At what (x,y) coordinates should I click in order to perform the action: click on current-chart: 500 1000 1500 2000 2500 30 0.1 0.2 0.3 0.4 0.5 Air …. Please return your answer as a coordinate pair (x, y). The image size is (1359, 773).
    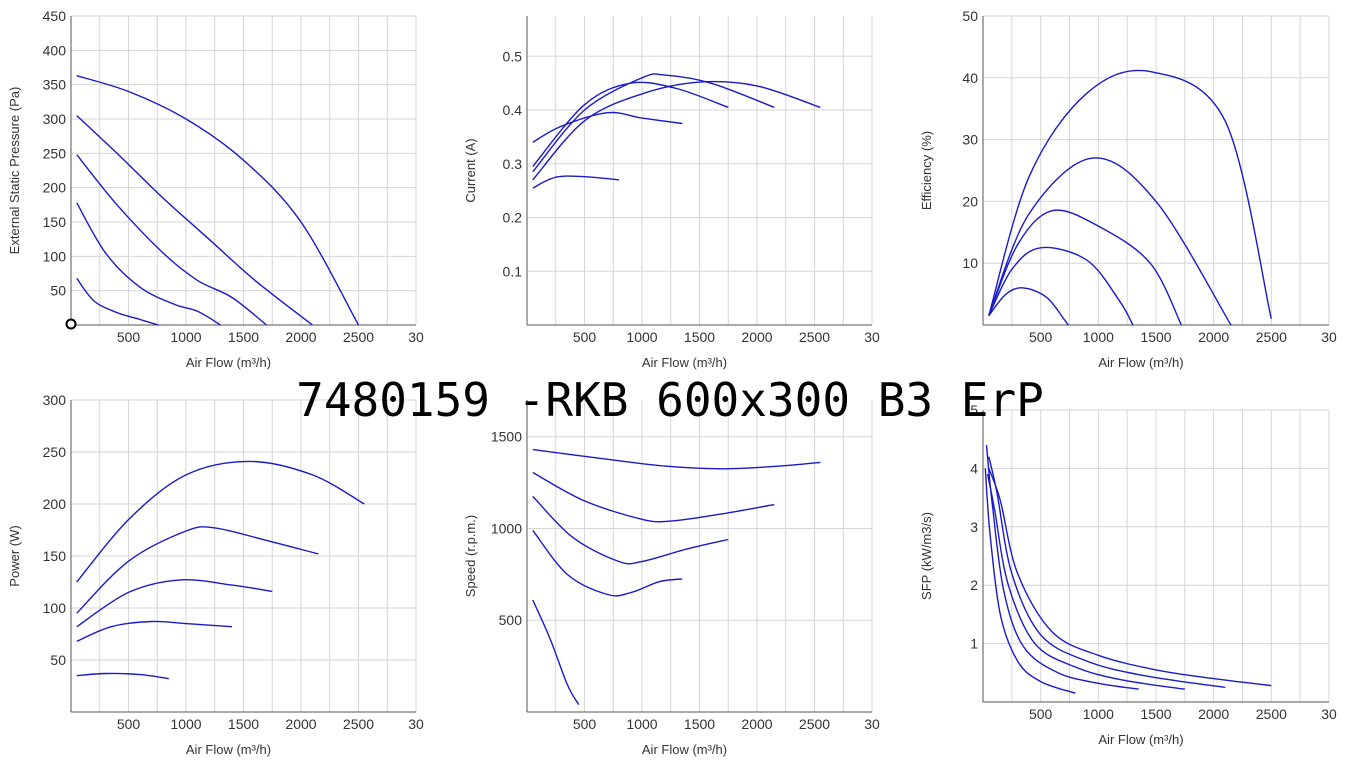
    Looking at the image, I should click on (671, 193).